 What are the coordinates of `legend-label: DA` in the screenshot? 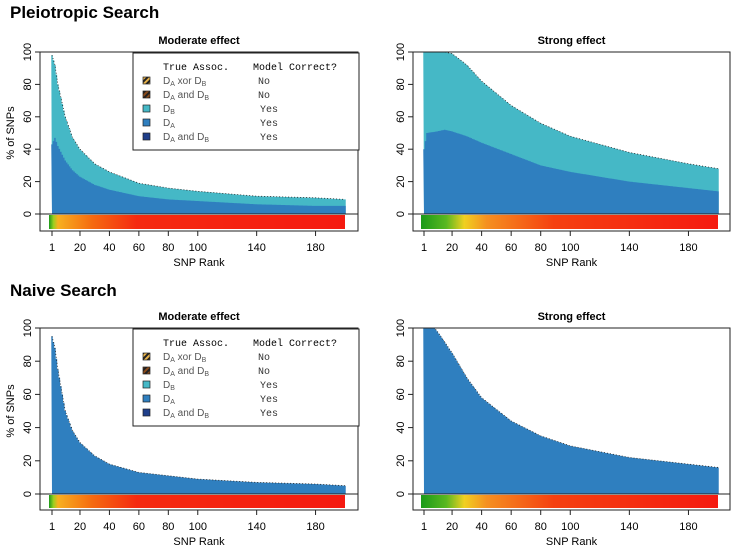 It's located at (169, 400).